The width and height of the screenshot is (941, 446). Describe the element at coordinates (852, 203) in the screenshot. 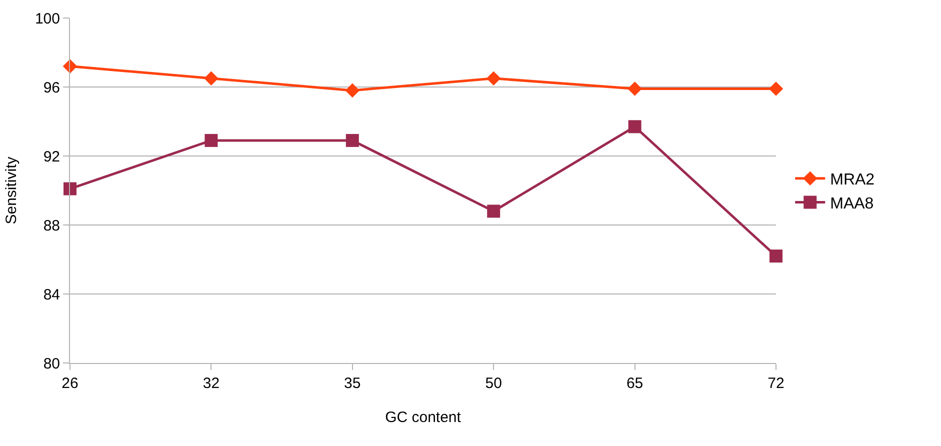

I see `legend-label: MAA8` at that location.